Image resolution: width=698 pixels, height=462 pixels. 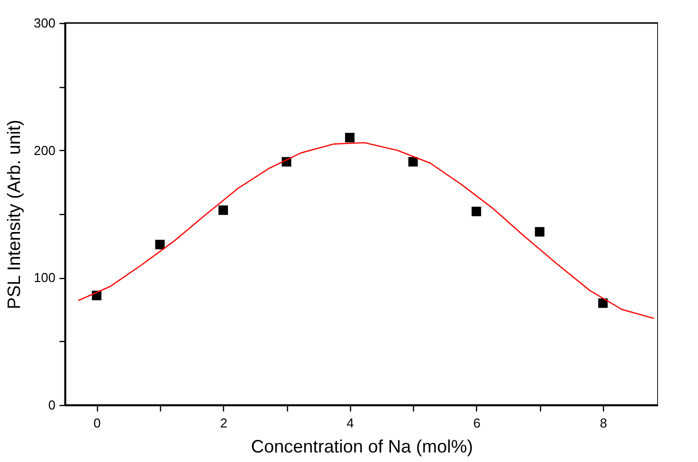 I want to click on y-tick-label: 100, so click(x=45, y=278).